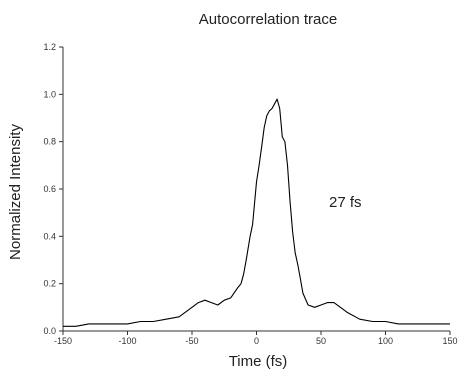  I want to click on y-tick-label: 0.4, so click(49, 236).